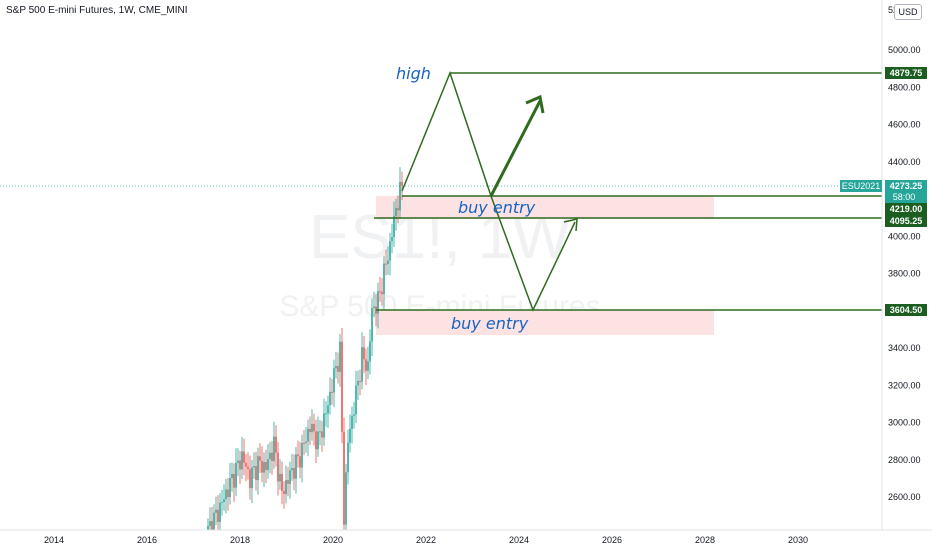 The width and height of the screenshot is (932, 550). I want to click on currency-button: USD, so click(908, 12).